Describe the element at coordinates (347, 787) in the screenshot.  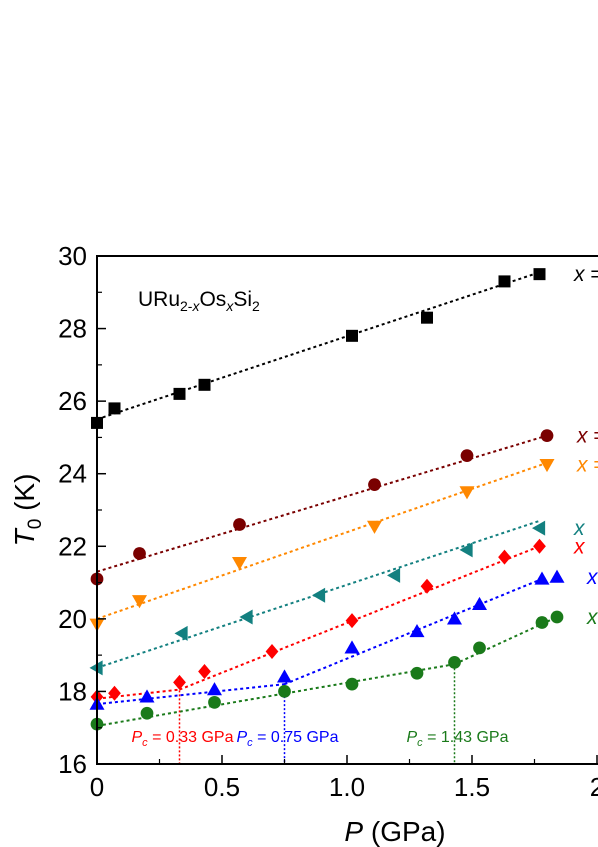
I see `x-tick-label: 1.0` at that location.